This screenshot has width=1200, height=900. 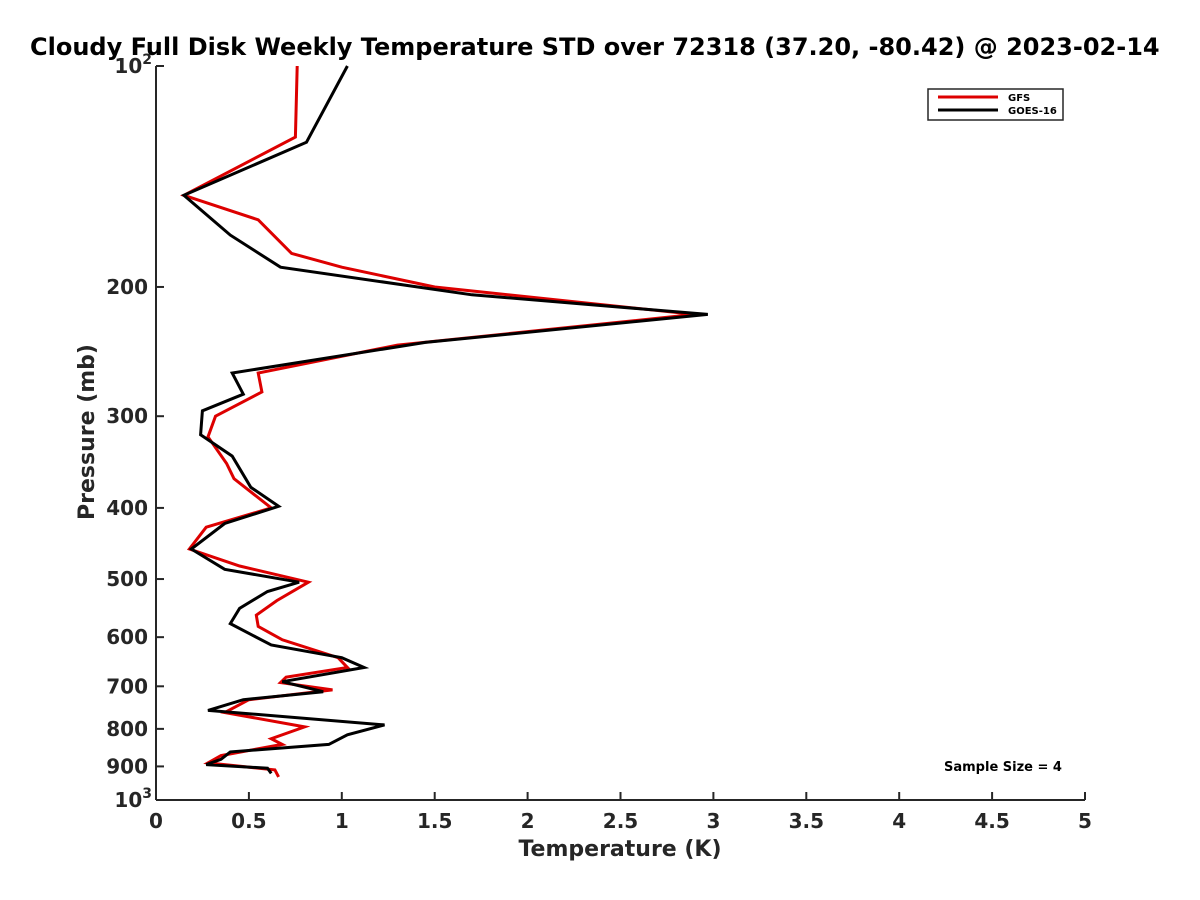 I want to click on legend-box, so click(x=995, y=104).